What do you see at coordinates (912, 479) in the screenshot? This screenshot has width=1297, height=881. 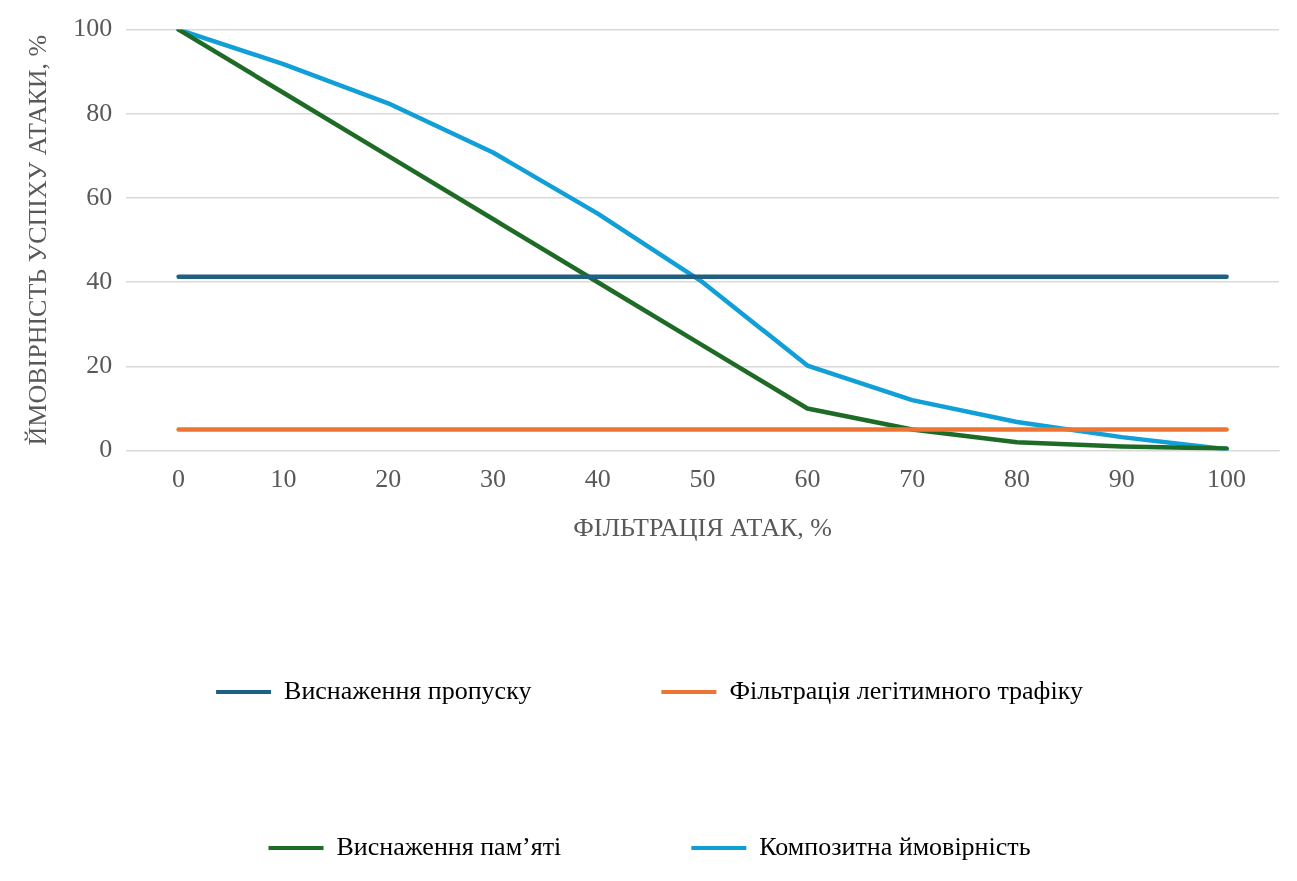 I see `x-tick-label: 70` at bounding box center [912, 479].